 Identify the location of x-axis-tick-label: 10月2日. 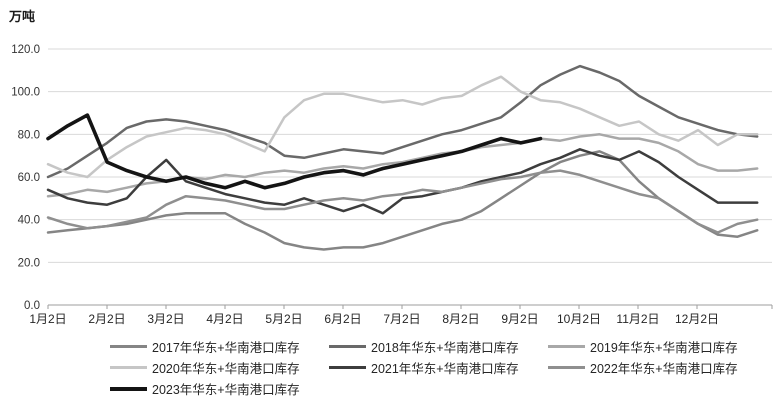
(579, 319).